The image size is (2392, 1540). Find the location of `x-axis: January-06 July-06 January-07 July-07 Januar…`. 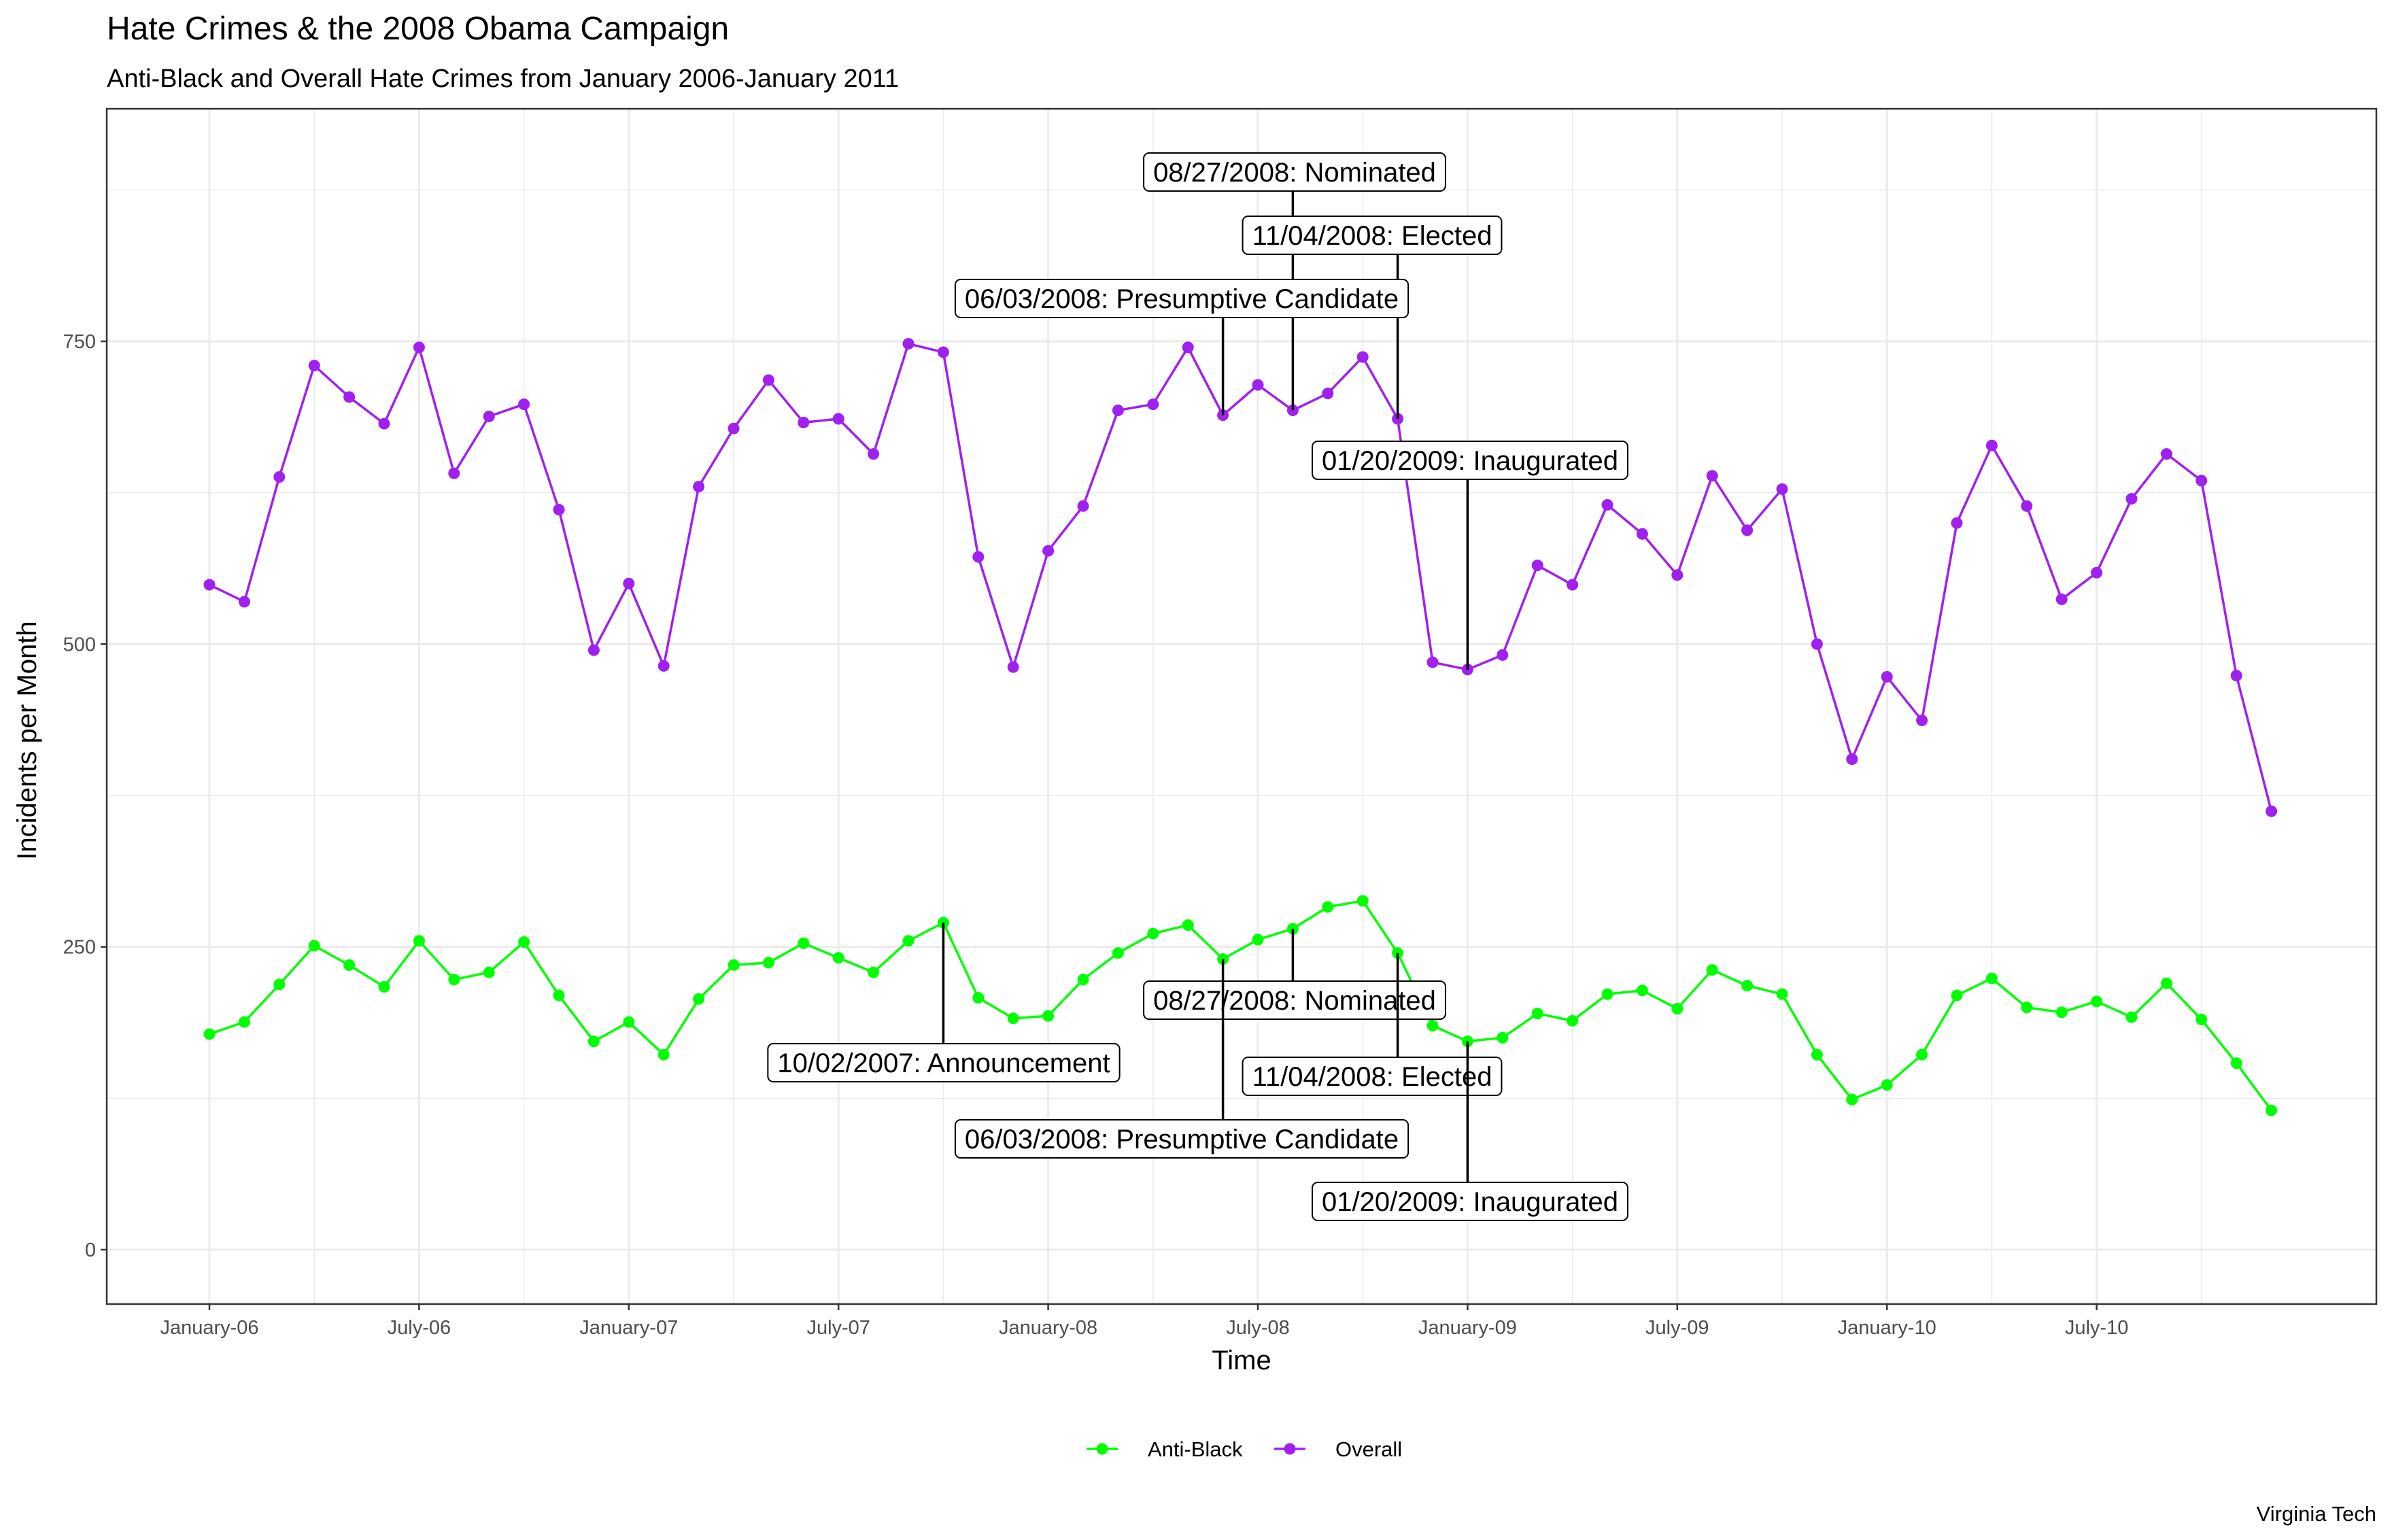

x-axis: January-06 July-06 January-07 July-07 Januar… is located at coordinates (1144, 1321).